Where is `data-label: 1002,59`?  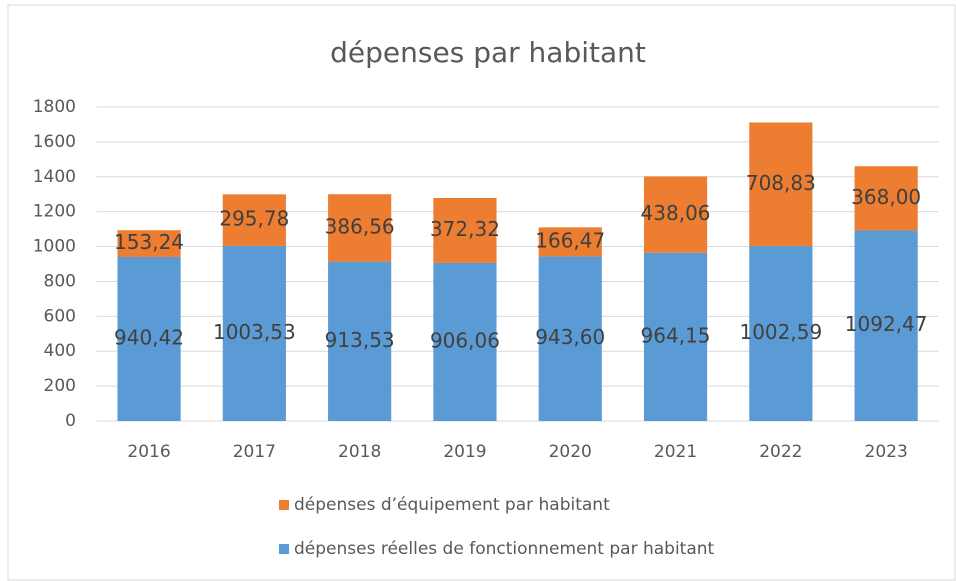 data-label: 1002,59 is located at coordinates (780, 332).